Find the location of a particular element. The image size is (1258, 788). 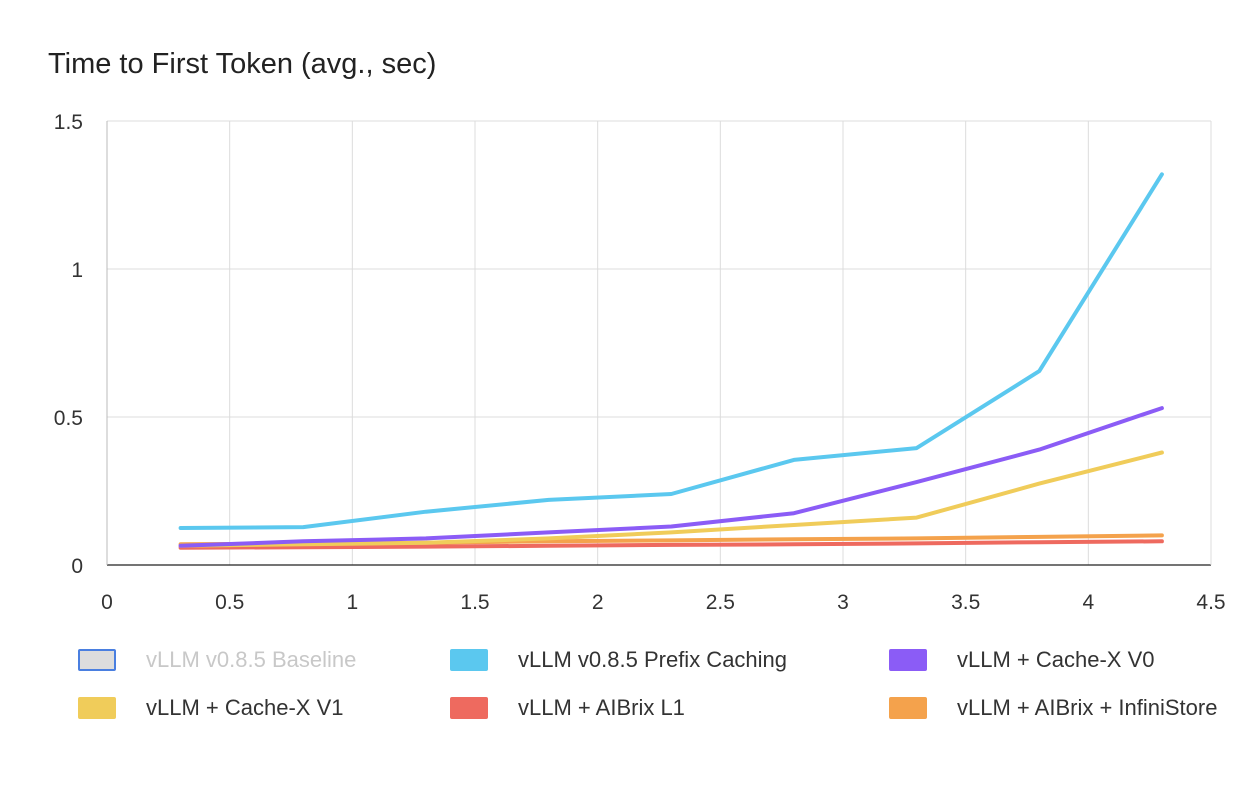

series-line-vllm-cache-x-v0 is located at coordinates (671, 477).